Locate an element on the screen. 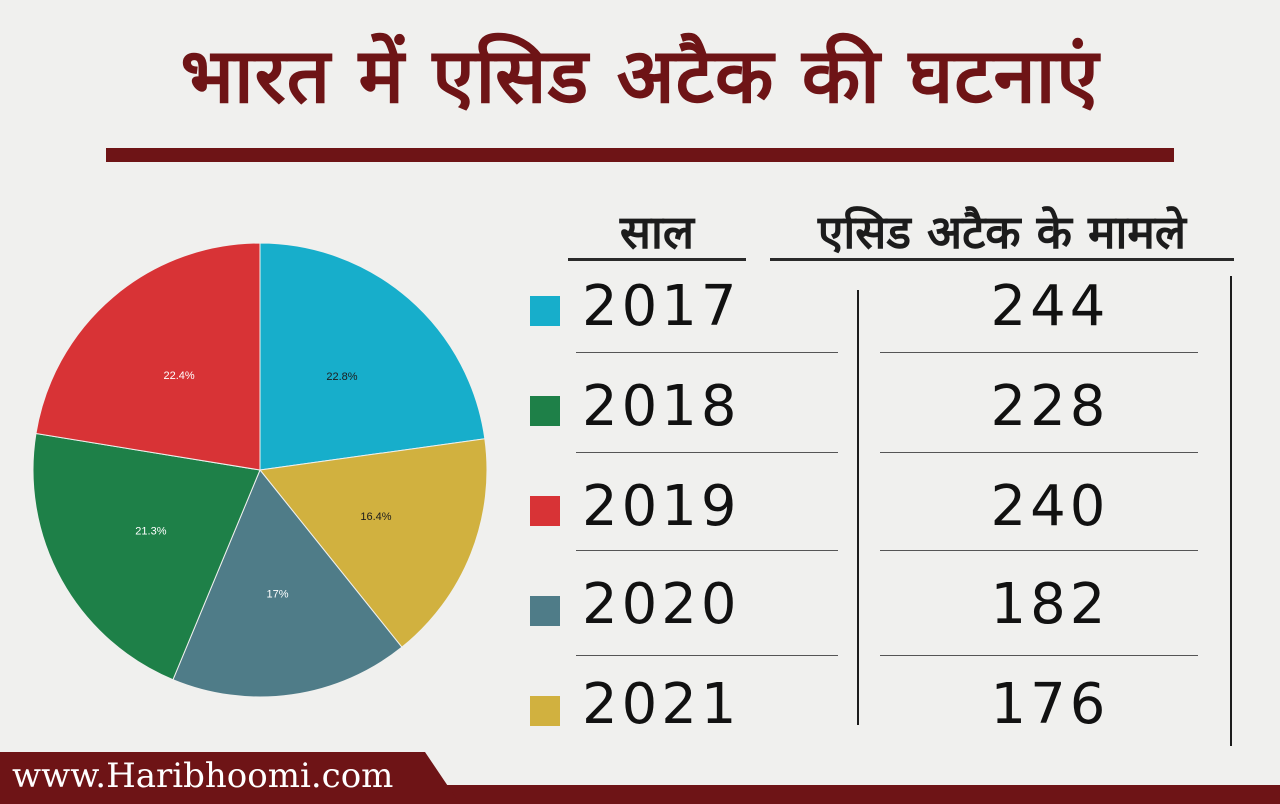  year-cell: 2018 is located at coordinates (661, 406).